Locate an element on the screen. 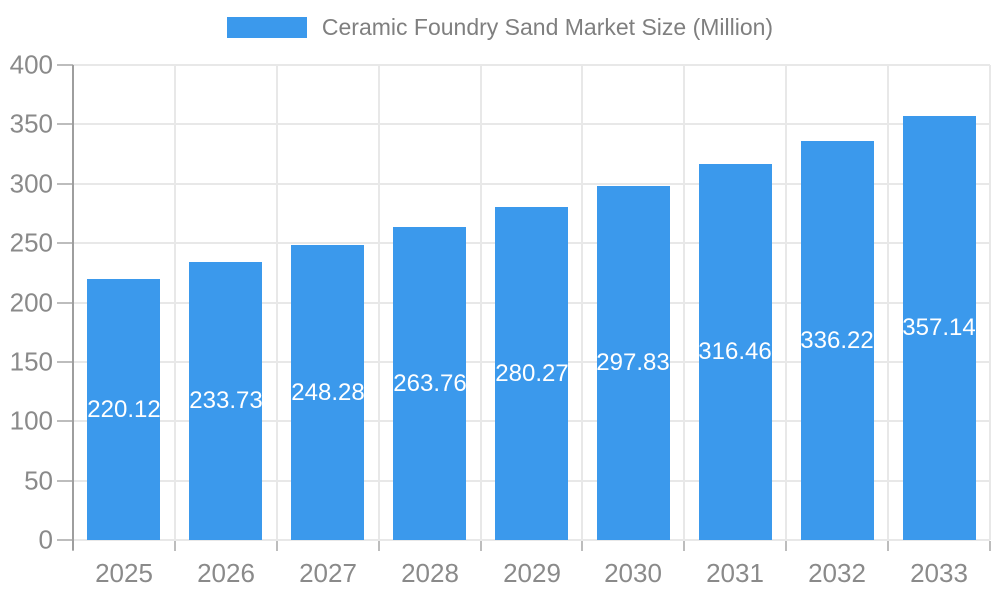  y-axis-label: 100 is located at coordinates (31, 420).